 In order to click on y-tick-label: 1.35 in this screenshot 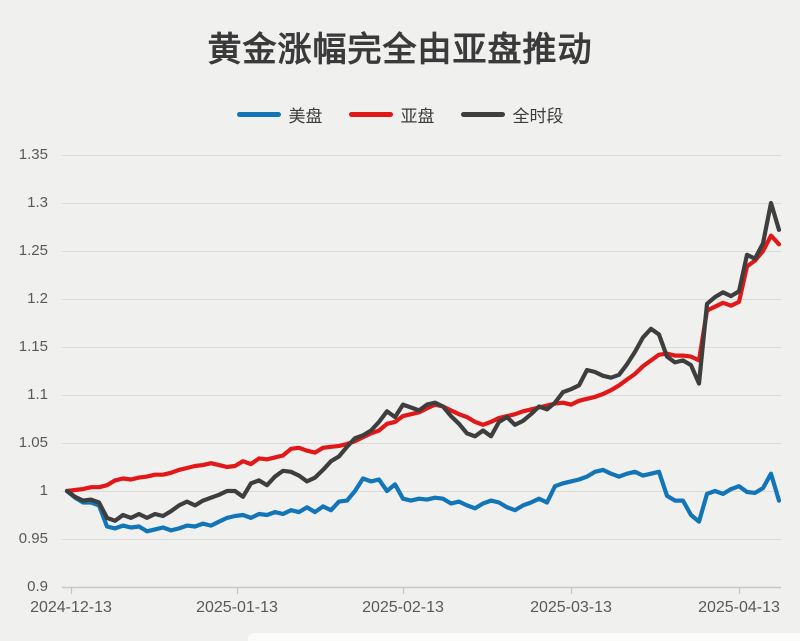, I will do `click(33, 154)`.